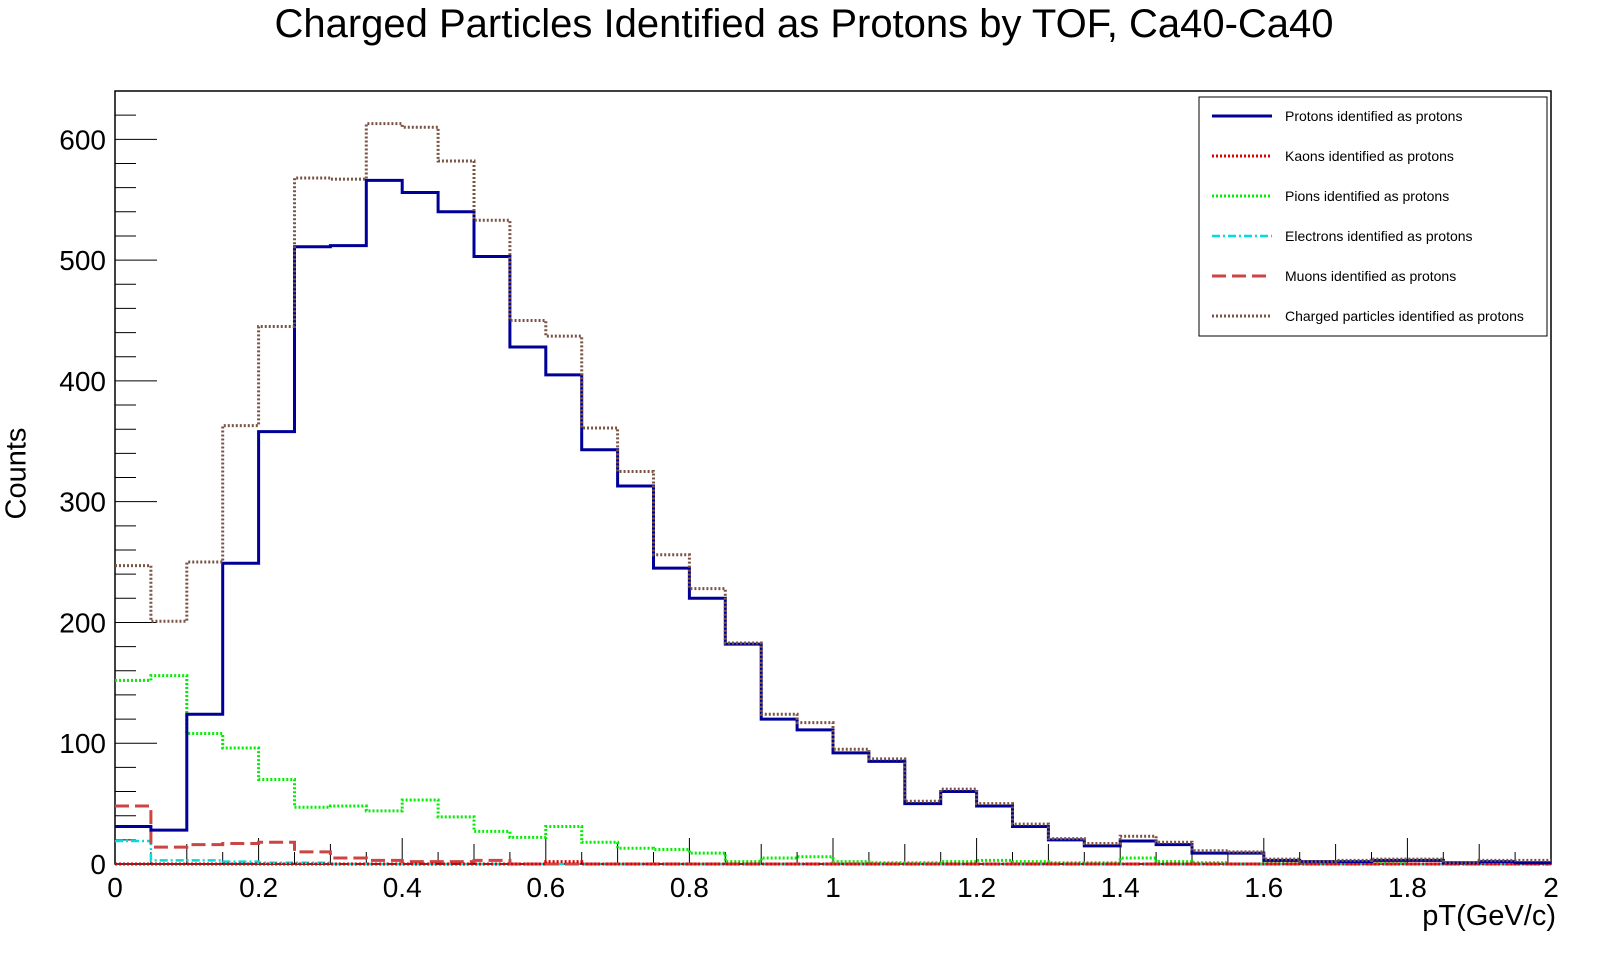 Image resolution: width=1608 pixels, height=964 pixels. I want to click on x-tick-label: 2, so click(1551, 887).